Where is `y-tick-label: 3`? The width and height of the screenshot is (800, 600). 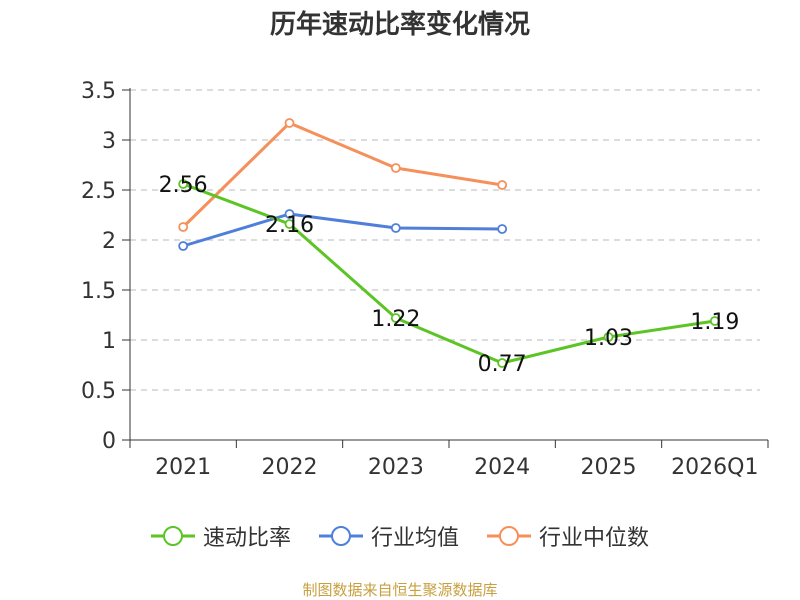
y-tick-label: 3 is located at coordinates (109, 141).